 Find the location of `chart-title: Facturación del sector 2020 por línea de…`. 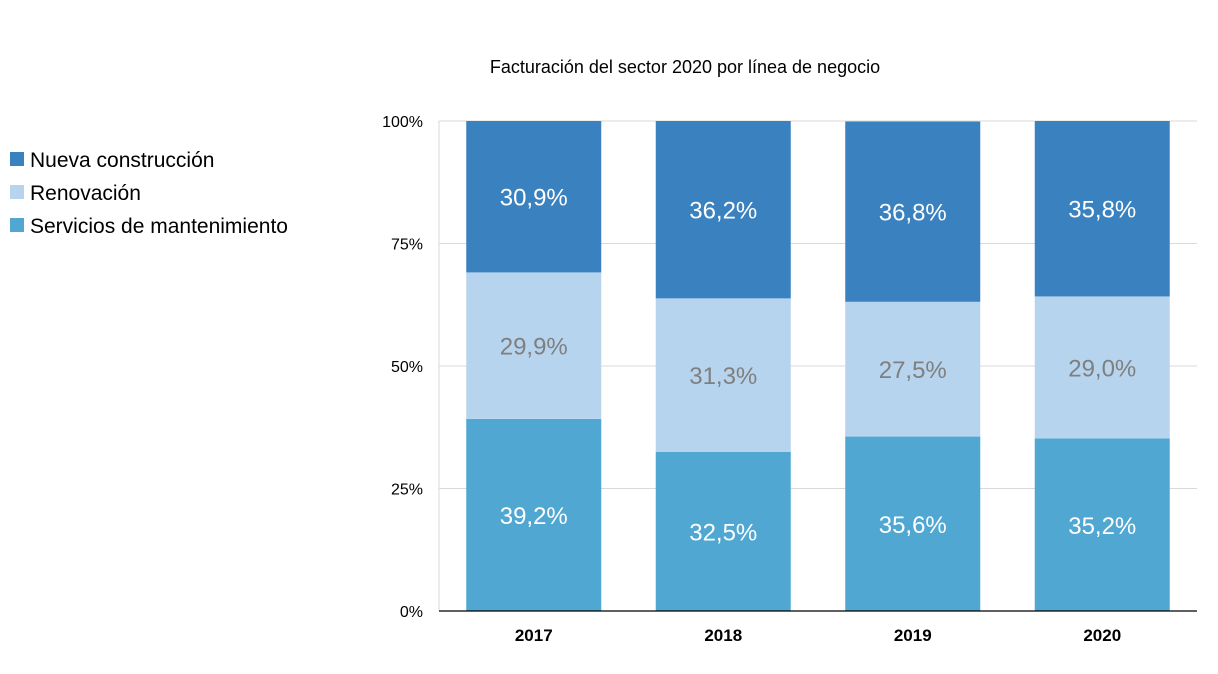

chart-title: Facturación del sector 2020 por línea de… is located at coordinates (685, 67).